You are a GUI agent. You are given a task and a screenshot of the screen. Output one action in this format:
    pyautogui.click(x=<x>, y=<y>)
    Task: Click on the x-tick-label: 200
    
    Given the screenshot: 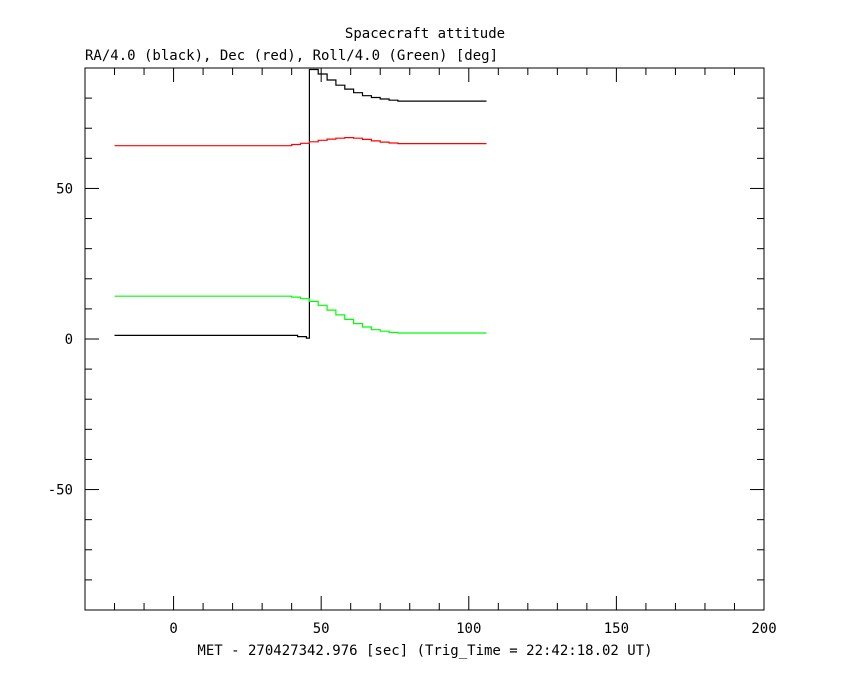 What is the action you would take?
    pyautogui.click(x=763, y=629)
    